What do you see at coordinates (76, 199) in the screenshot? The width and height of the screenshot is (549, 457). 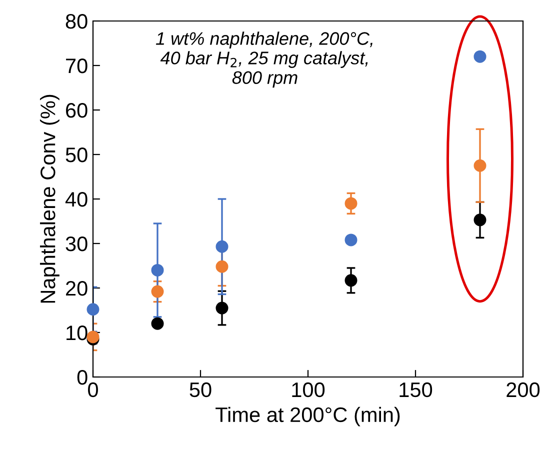 I see `y-tick-label: 40` at bounding box center [76, 199].